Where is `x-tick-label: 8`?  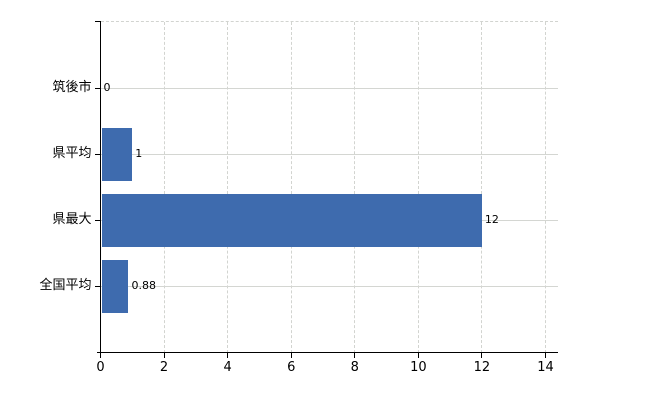
x-tick-label: 8 is located at coordinates (354, 367).